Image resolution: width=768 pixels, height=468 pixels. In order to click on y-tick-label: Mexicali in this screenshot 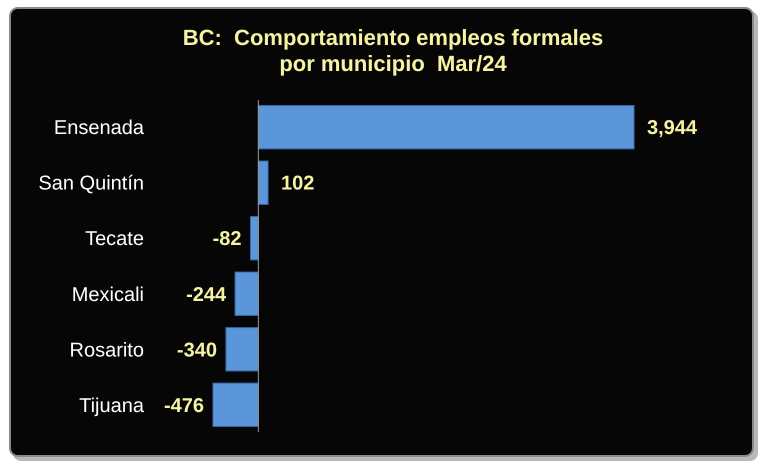, I will do `click(108, 295)`.